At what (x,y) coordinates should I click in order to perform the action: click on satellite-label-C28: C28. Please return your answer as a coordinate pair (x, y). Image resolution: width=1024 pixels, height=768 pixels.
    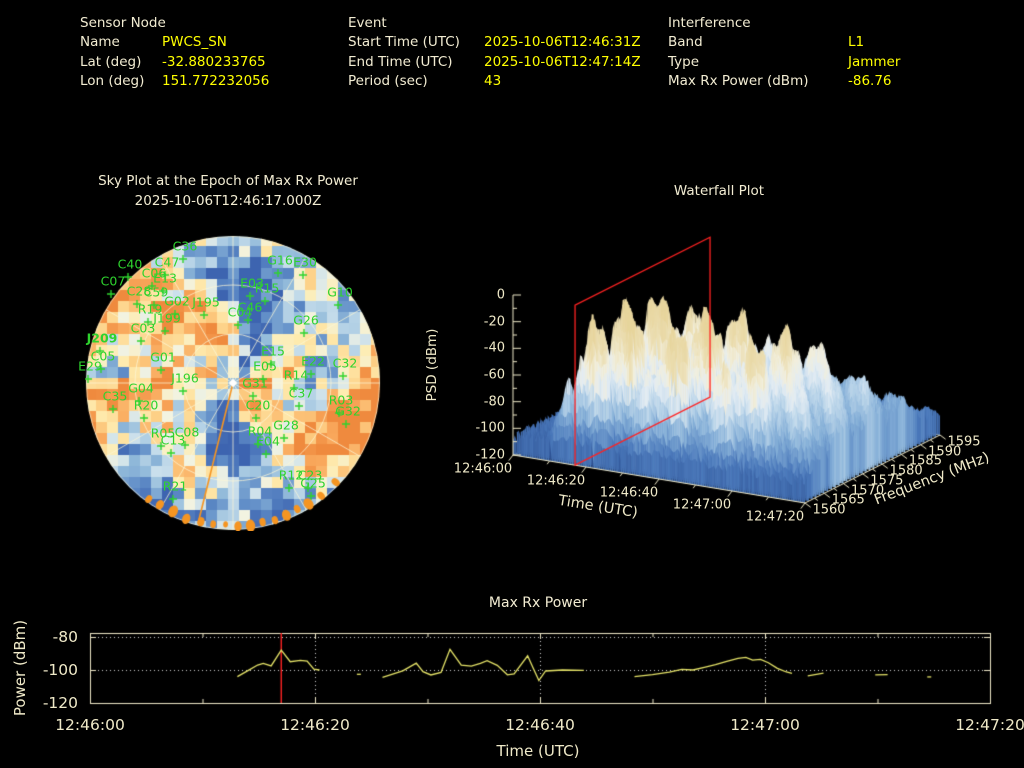
    Looking at the image, I should click on (139, 291).